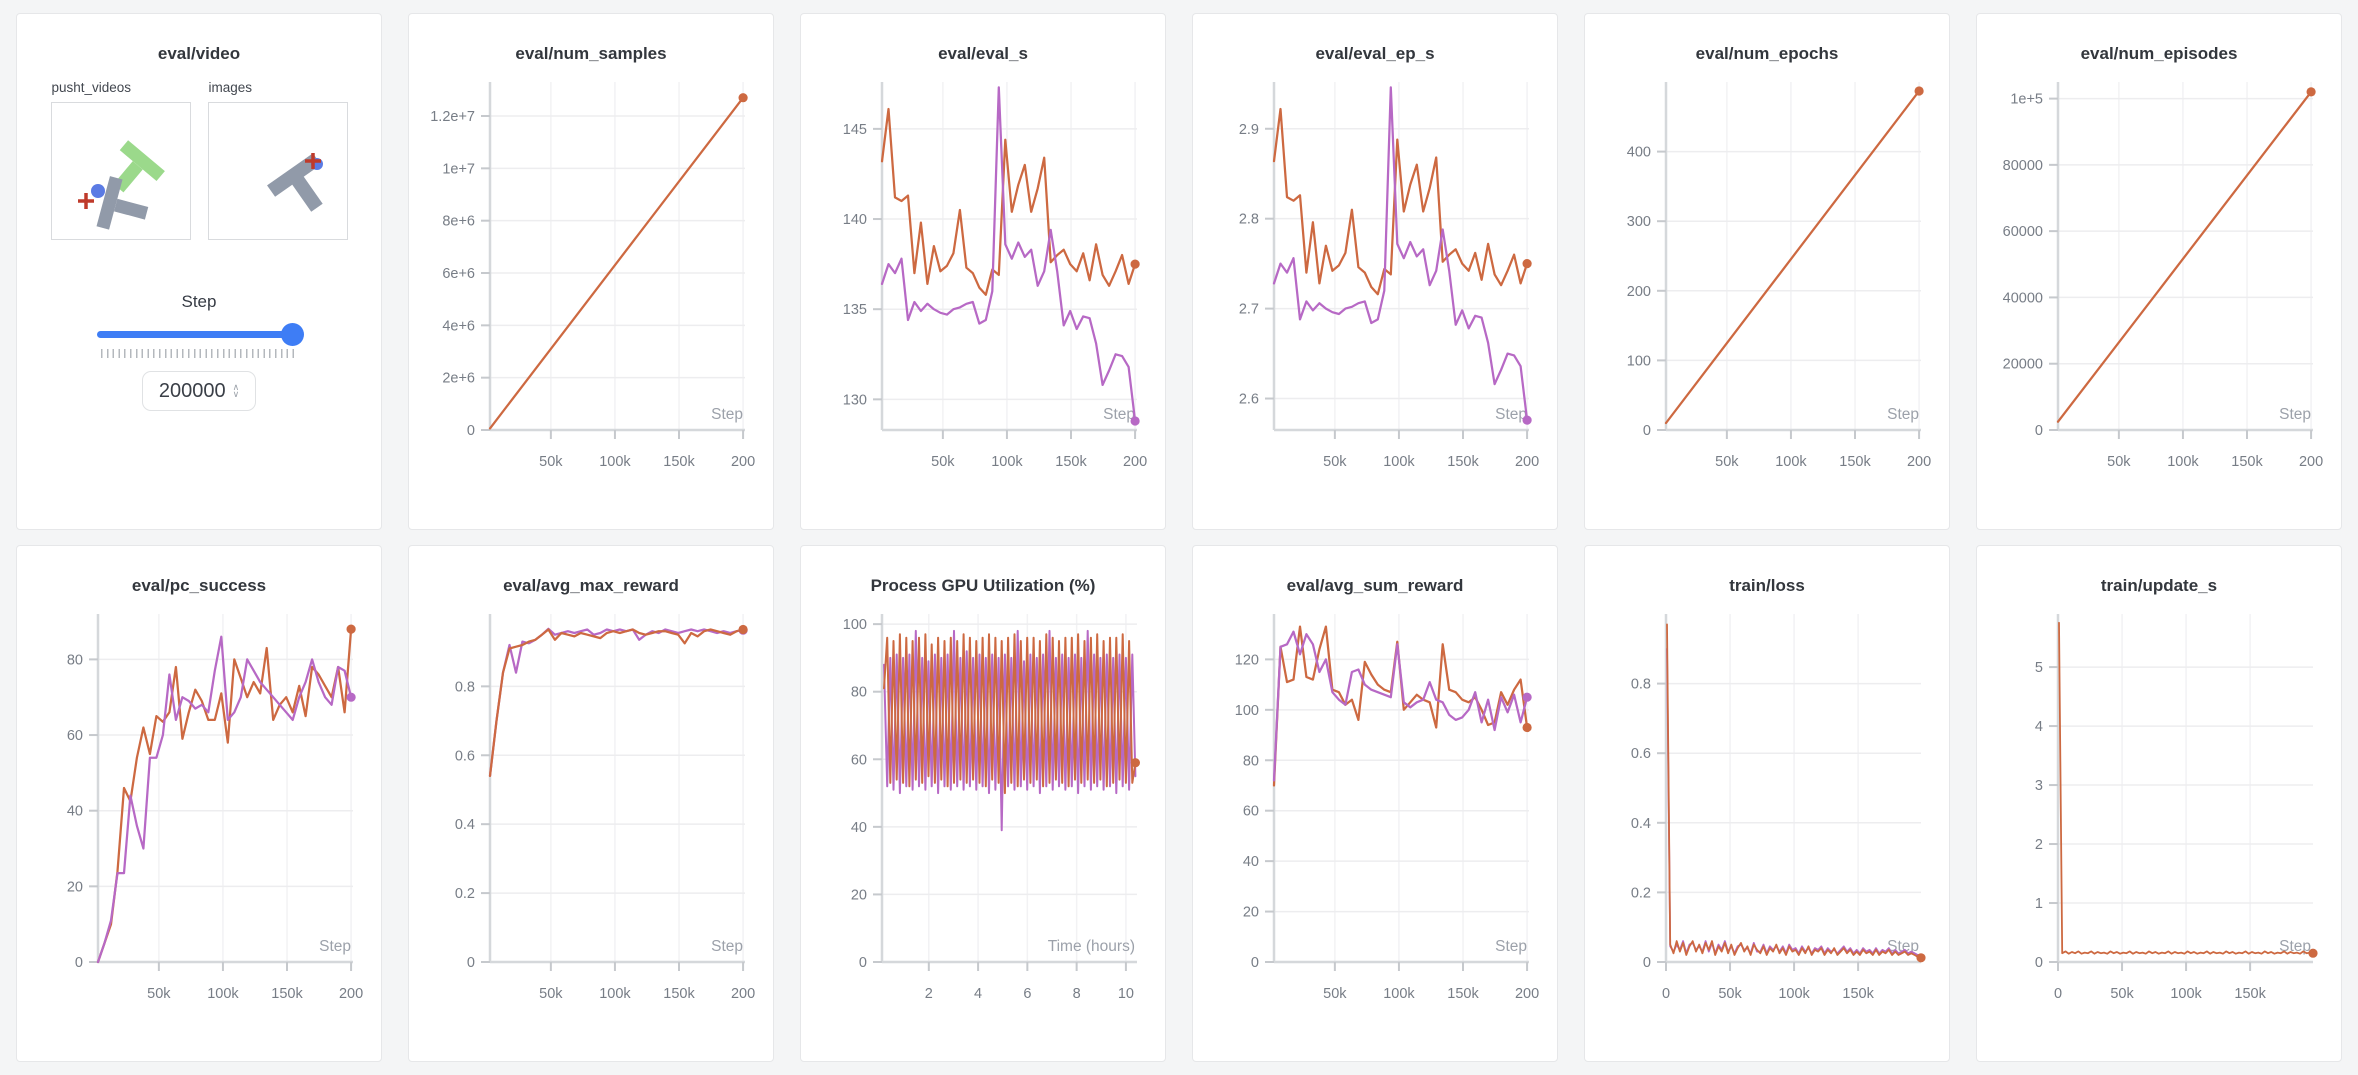 This screenshot has height=1075, width=2358. I want to click on svg-text: 100, so click(1247, 711).